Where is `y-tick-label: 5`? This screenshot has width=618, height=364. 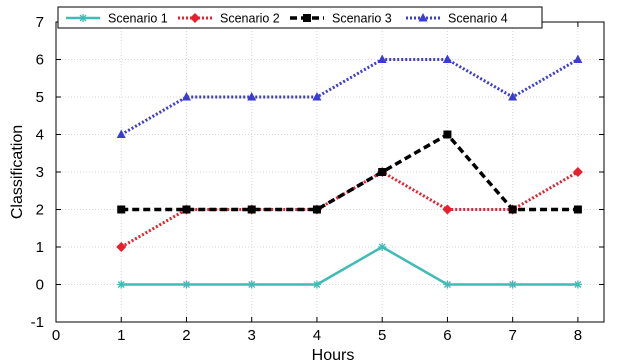 y-tick-label: 5 is located at coordinates (40, 97).